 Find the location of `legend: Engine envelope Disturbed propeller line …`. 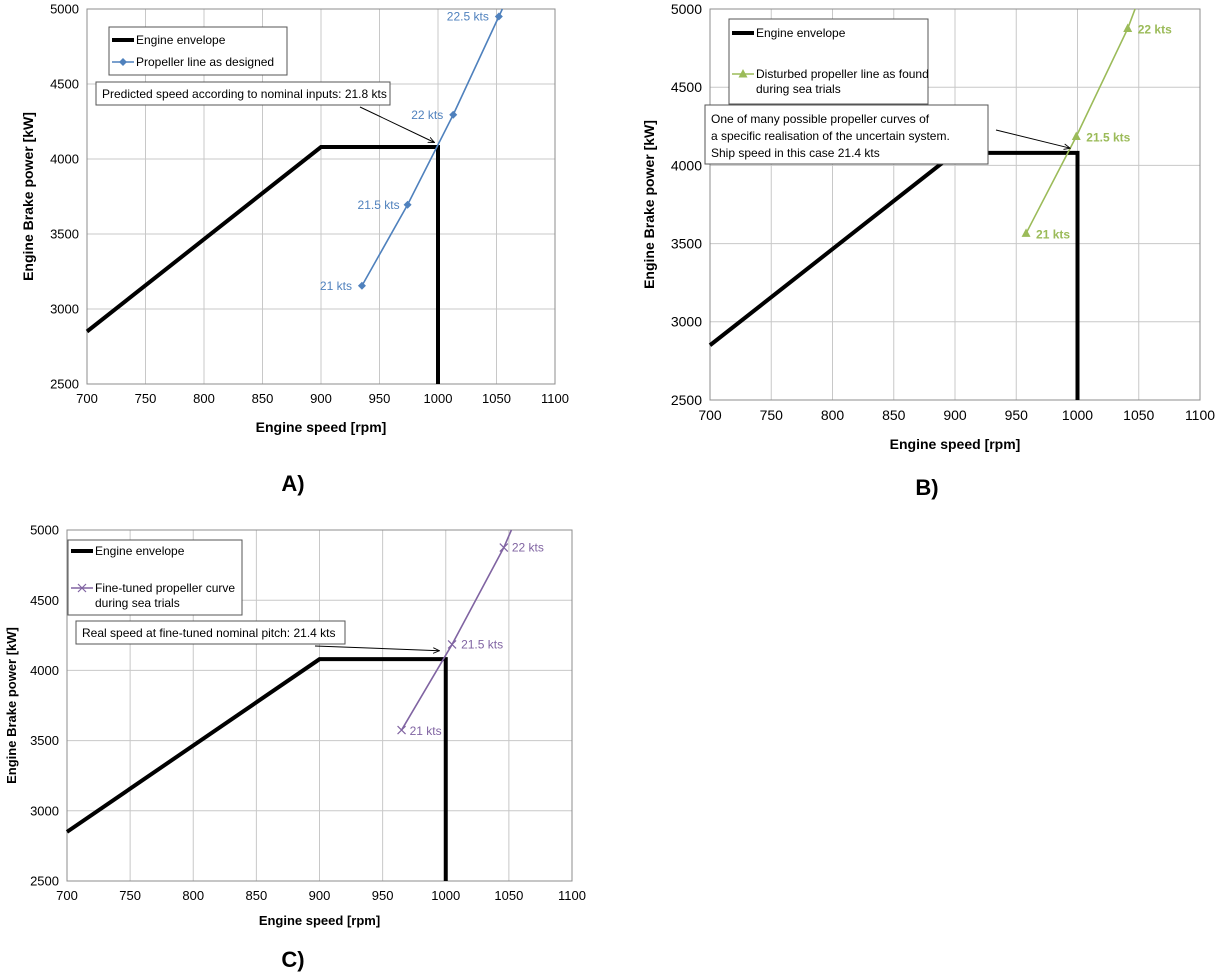

legend: Engine envelope Disturbed propeller line … is located at coordinates (828, 61).